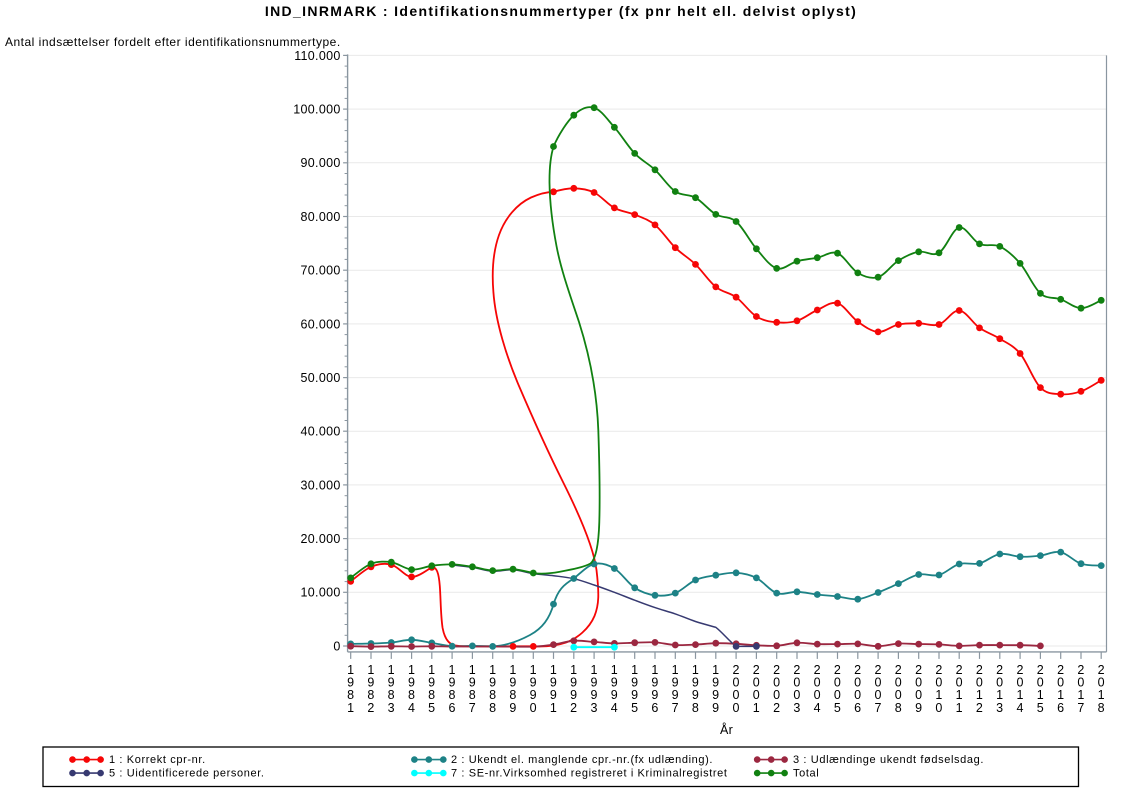 The height and width of the screenshot is (793, 1122). What do you see at coordinates (806, 774) in the screenshot?
I see `svg-text: Total` at bounding box center [806, 774].